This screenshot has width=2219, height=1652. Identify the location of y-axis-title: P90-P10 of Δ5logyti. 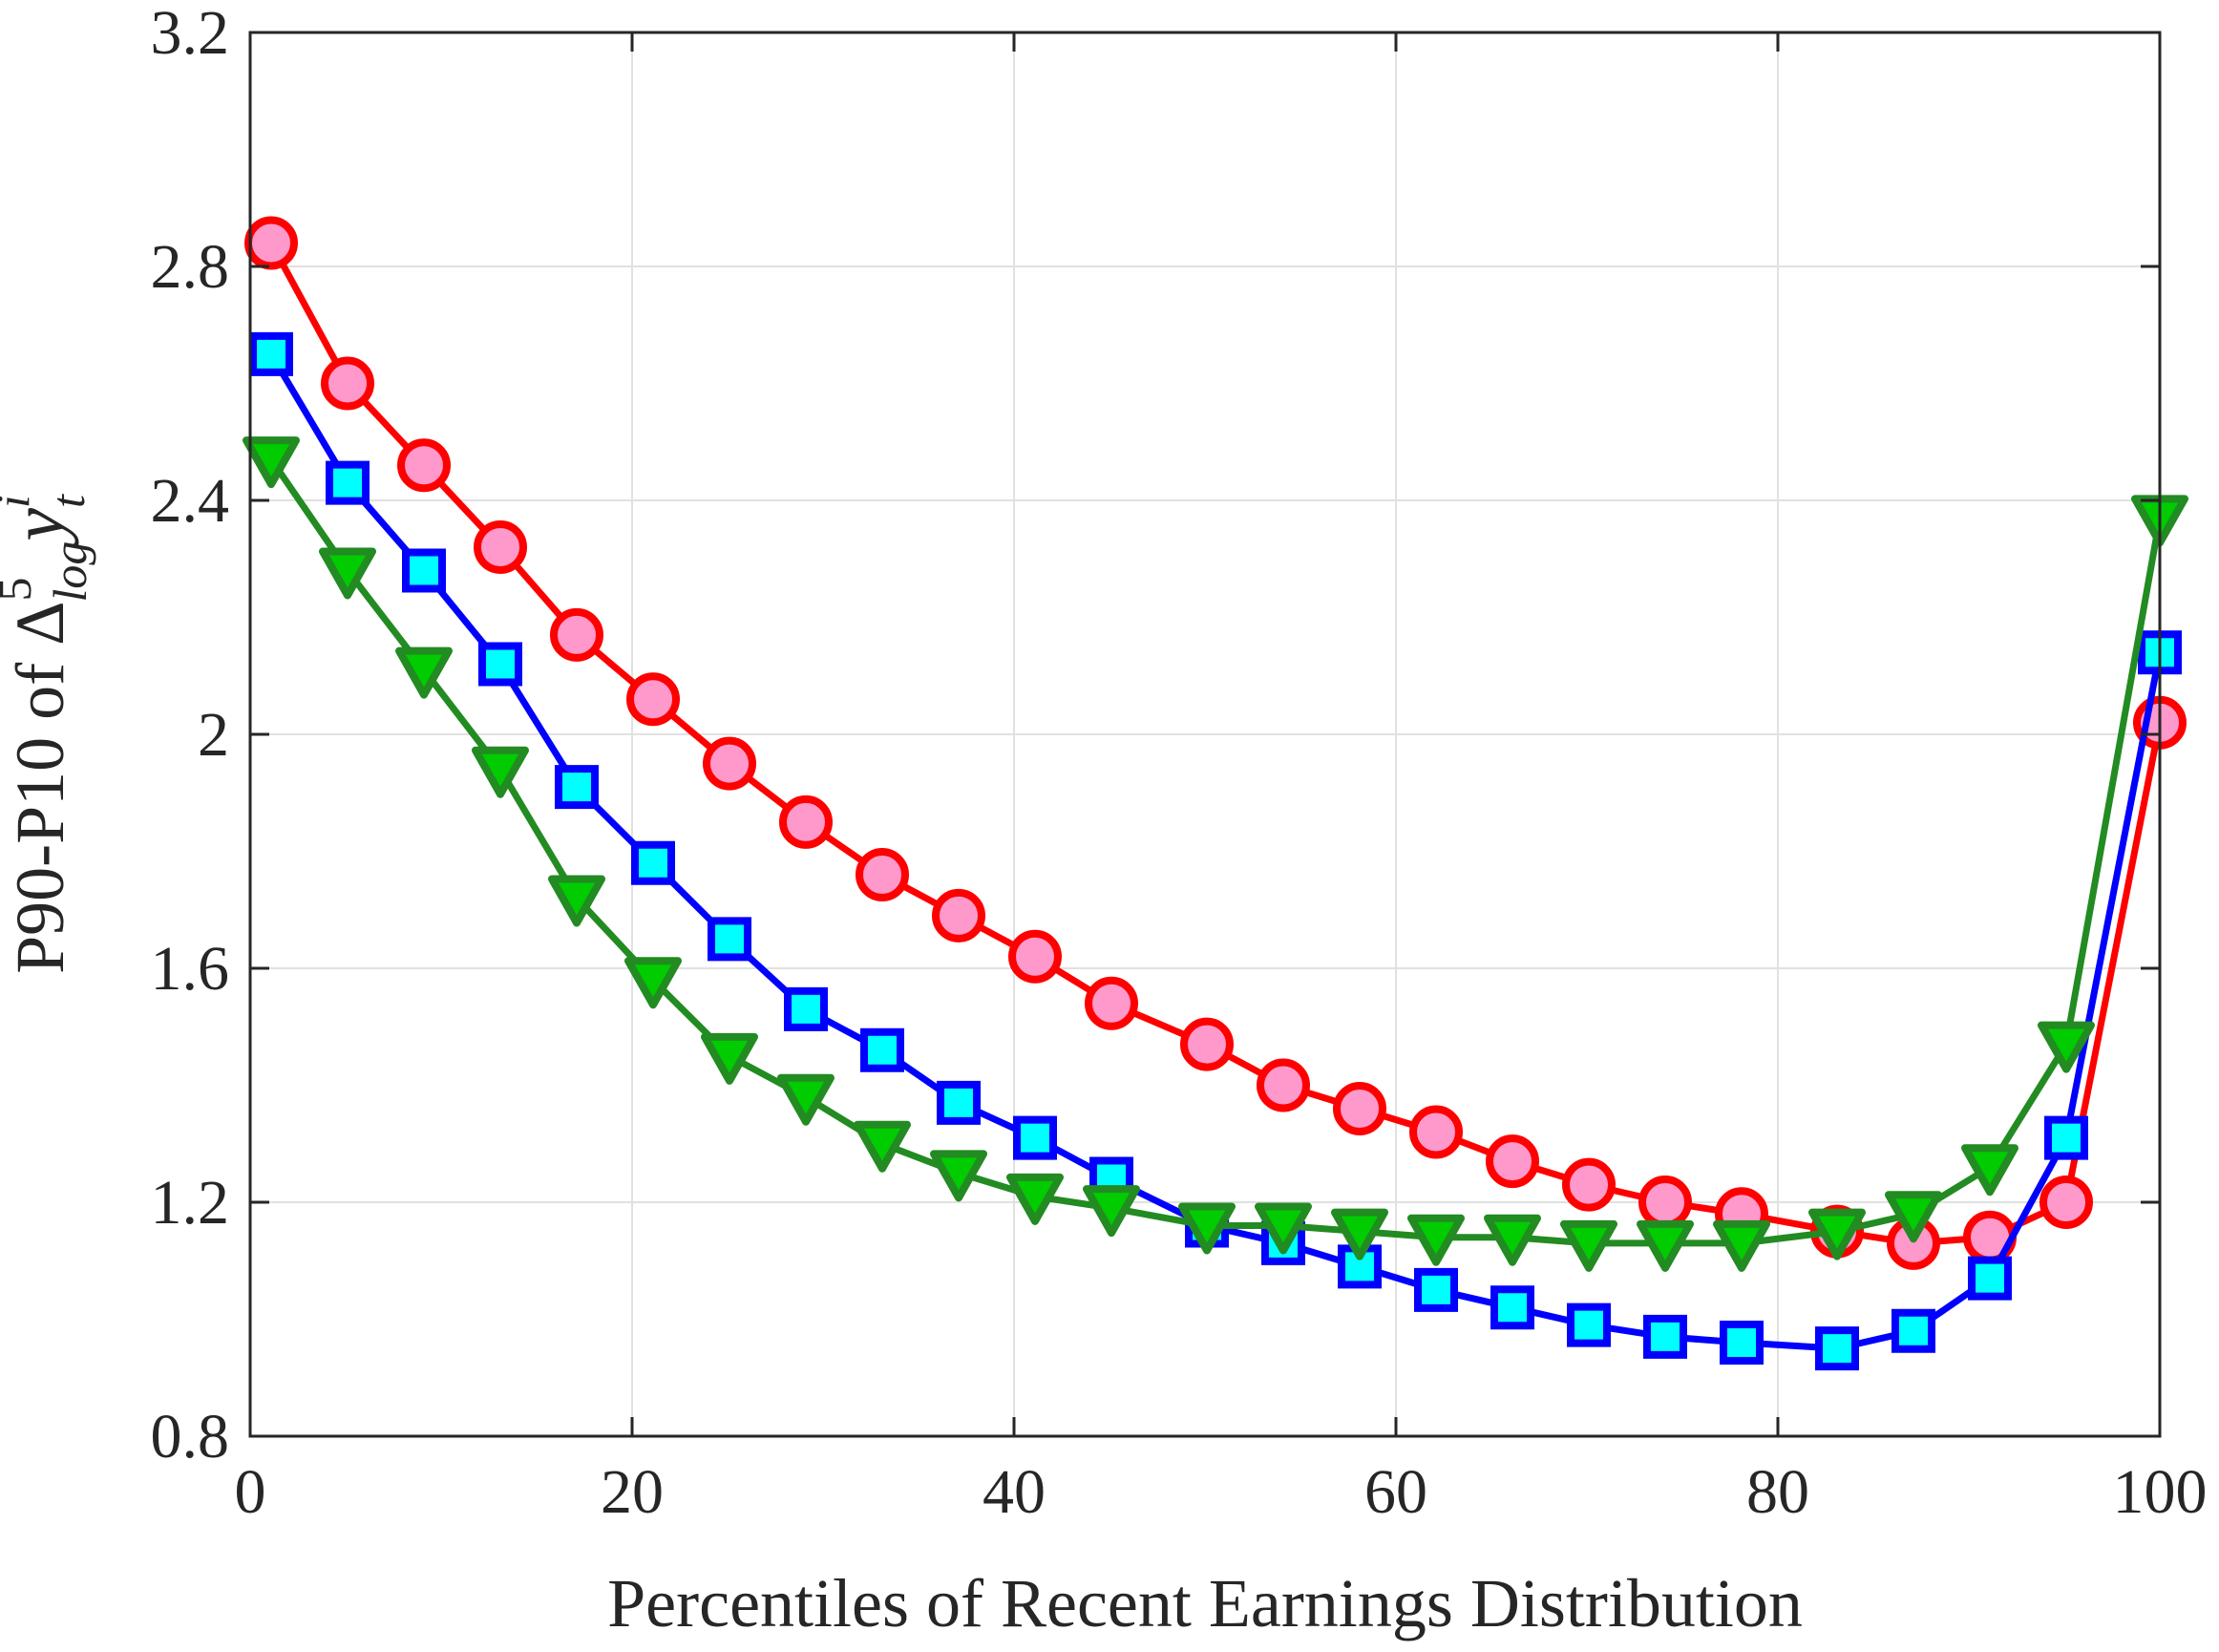
(48, 734).